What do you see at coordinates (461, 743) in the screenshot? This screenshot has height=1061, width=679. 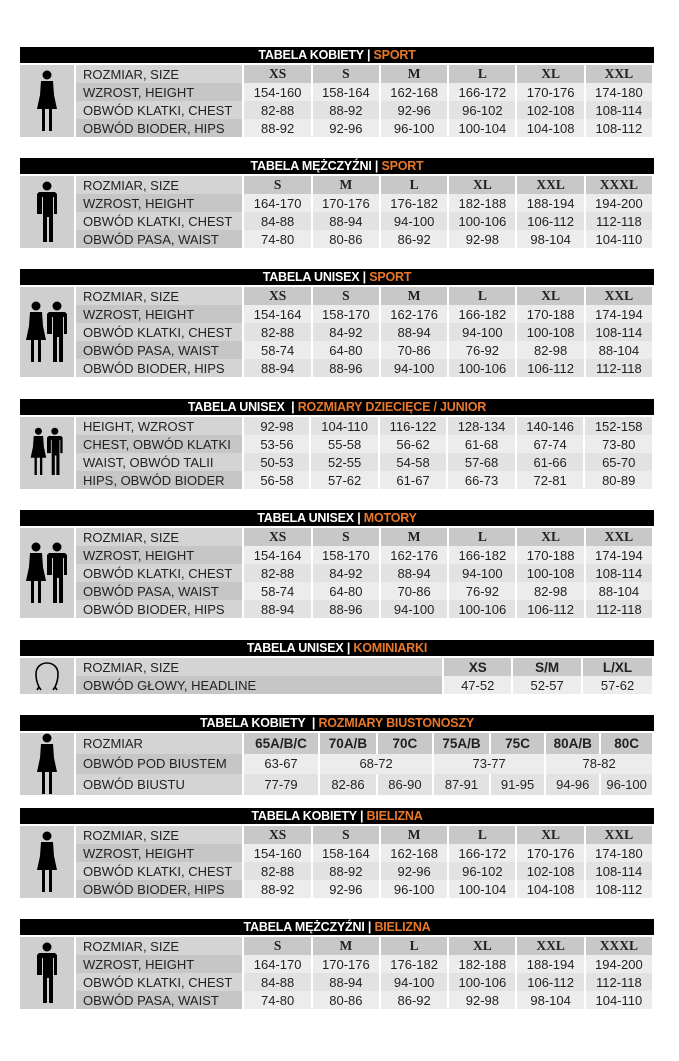 I see `table-cell: 75A/B` at bounding box center [461, 743].